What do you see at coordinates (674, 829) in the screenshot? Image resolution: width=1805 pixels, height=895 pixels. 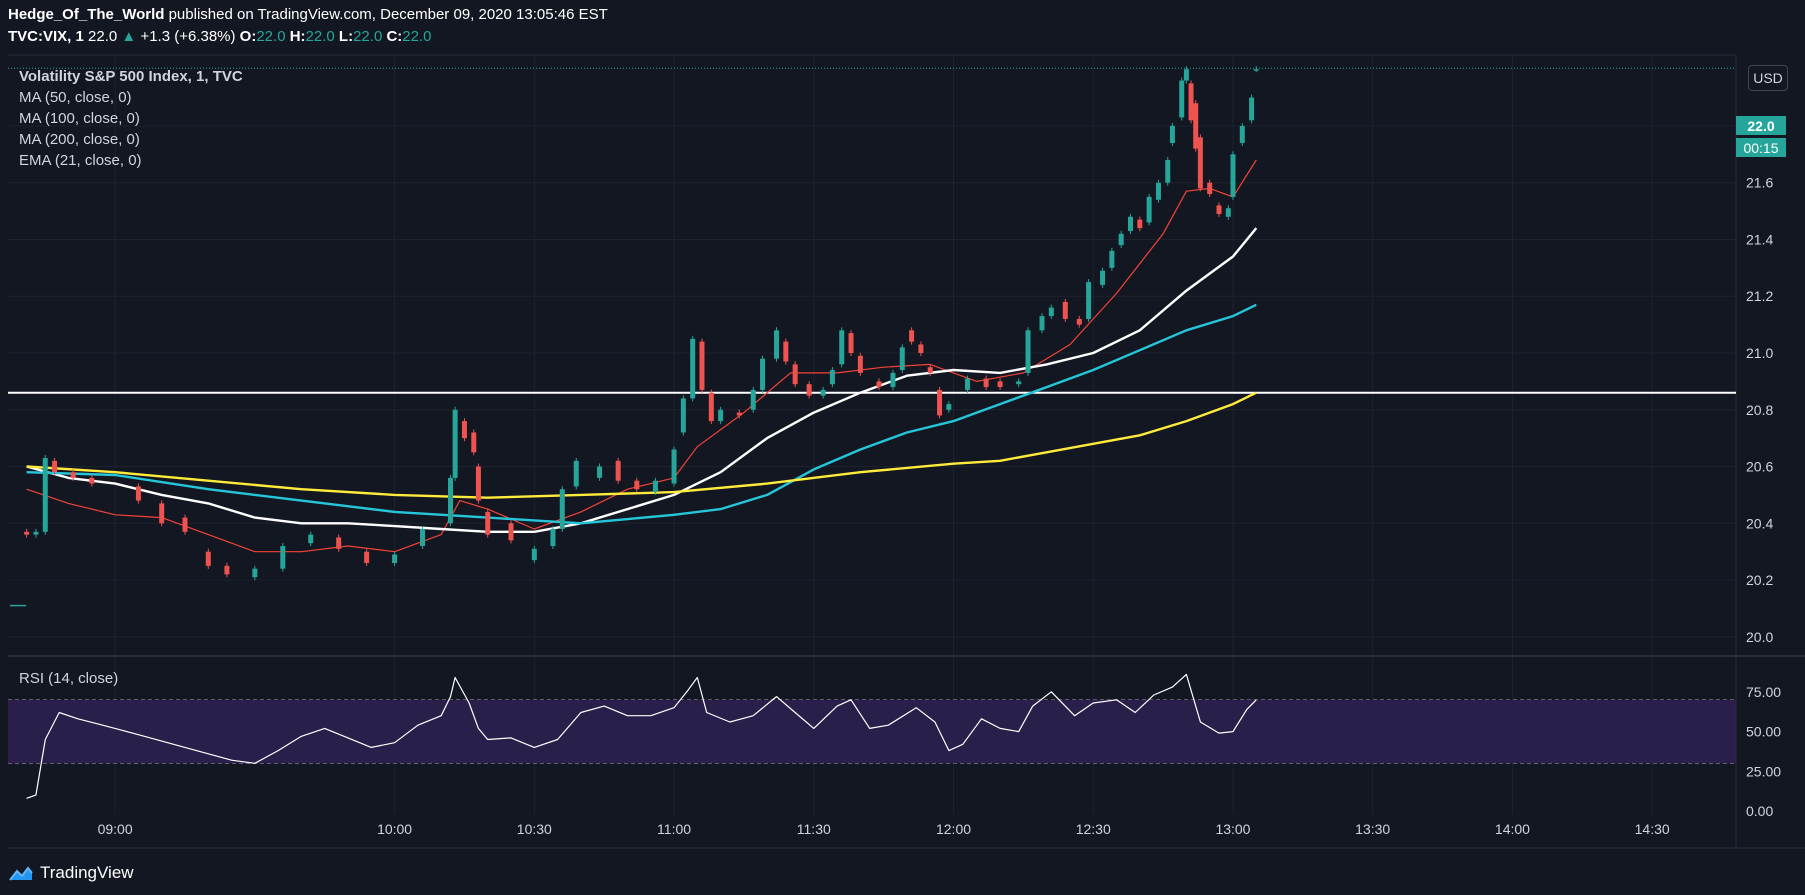 I see `time-tick-label: 11:00` at bounding box center [674, 829].